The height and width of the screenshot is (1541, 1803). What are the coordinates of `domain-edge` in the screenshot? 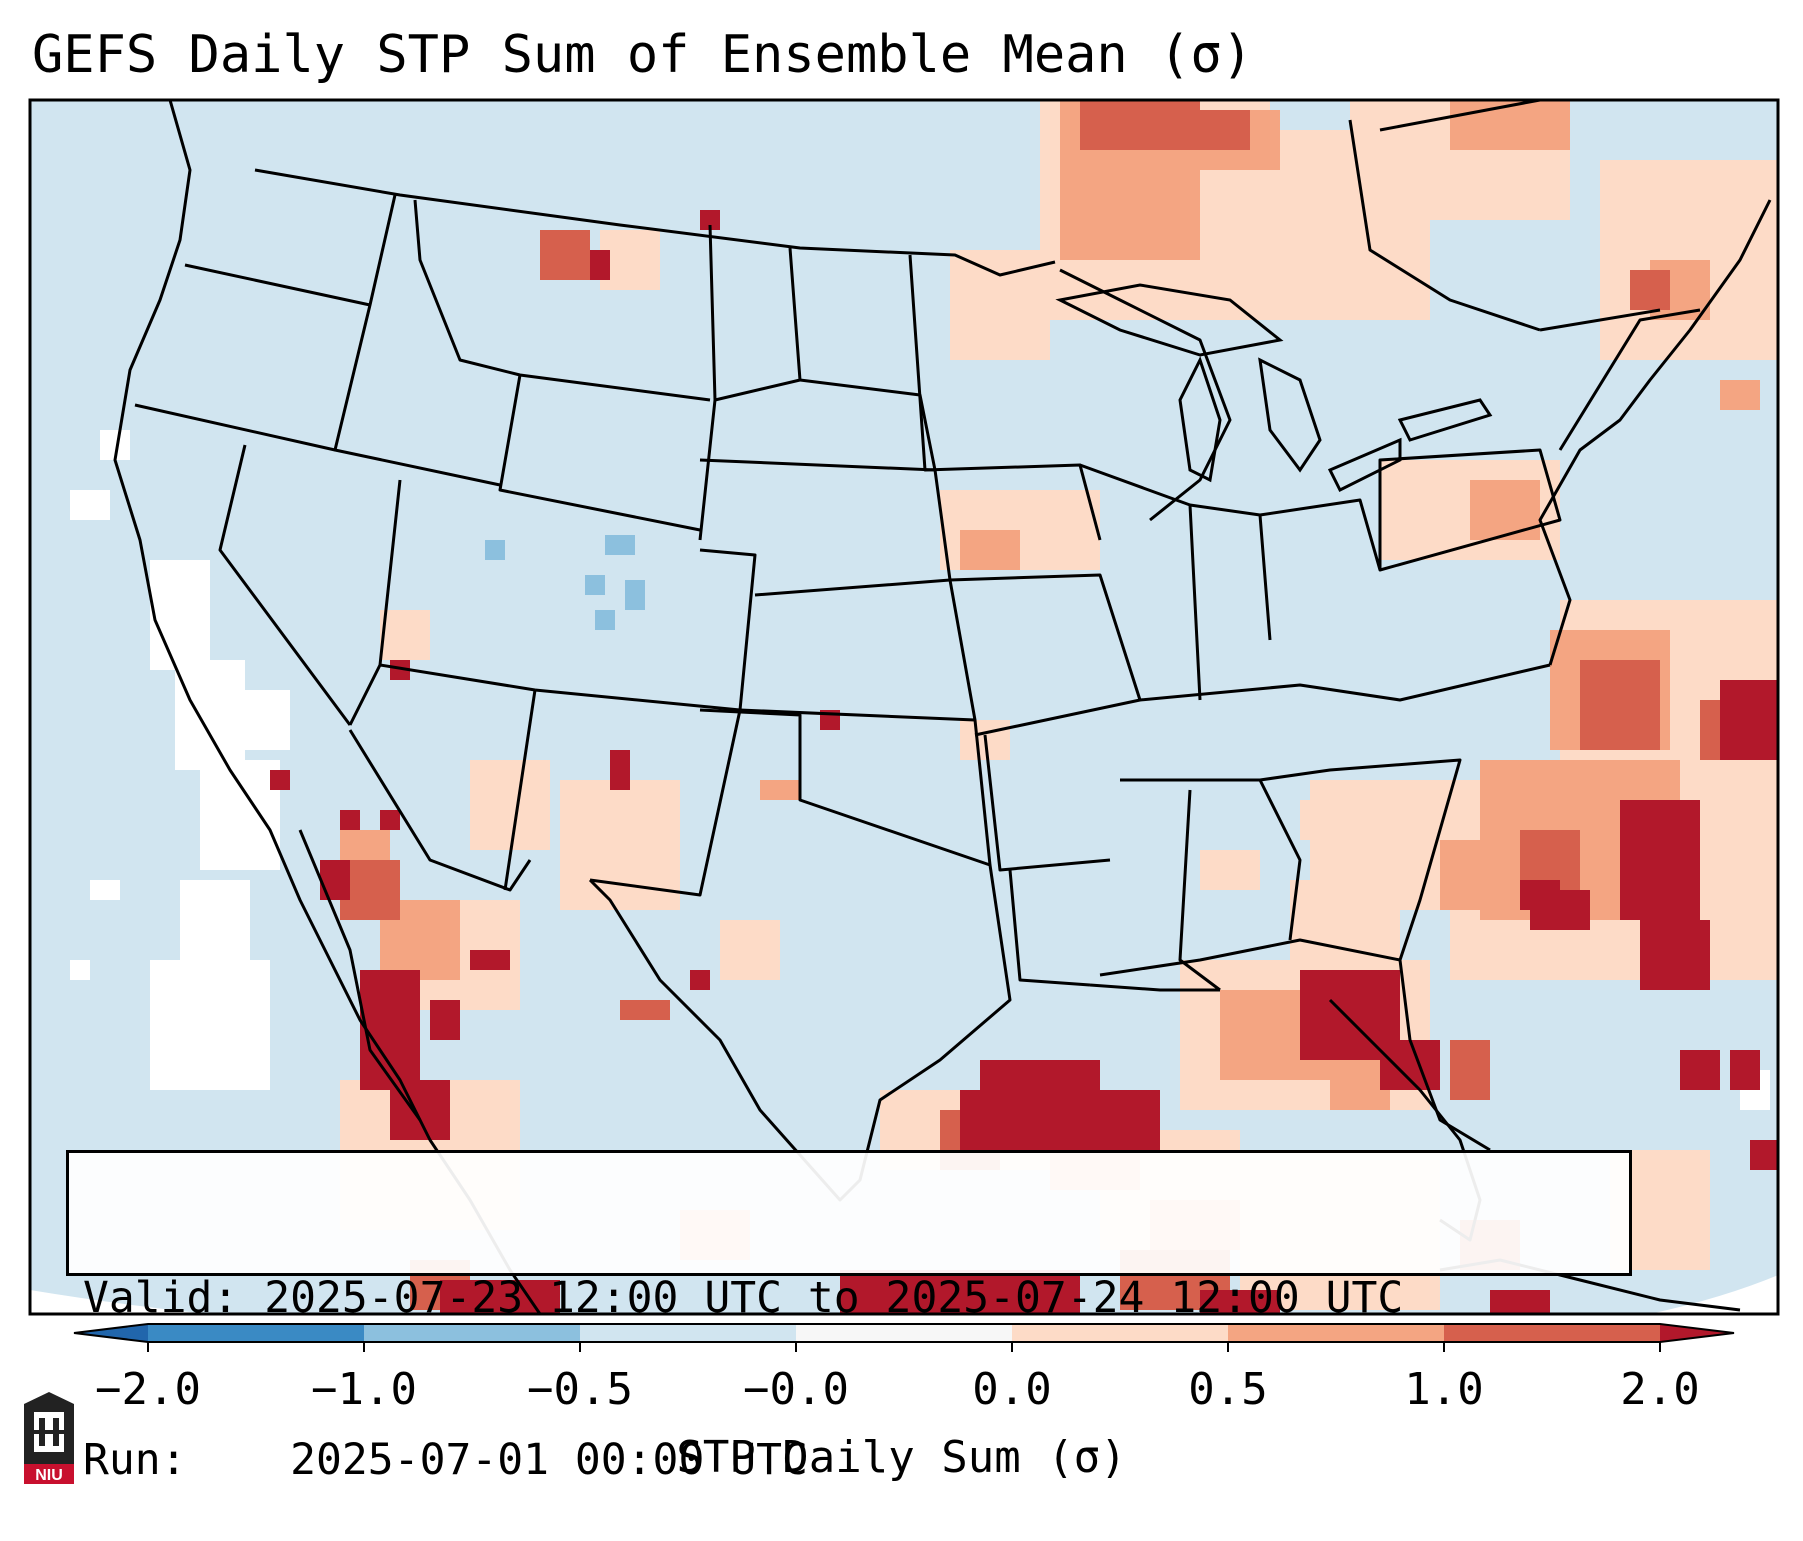 It's located at (119, 1302).